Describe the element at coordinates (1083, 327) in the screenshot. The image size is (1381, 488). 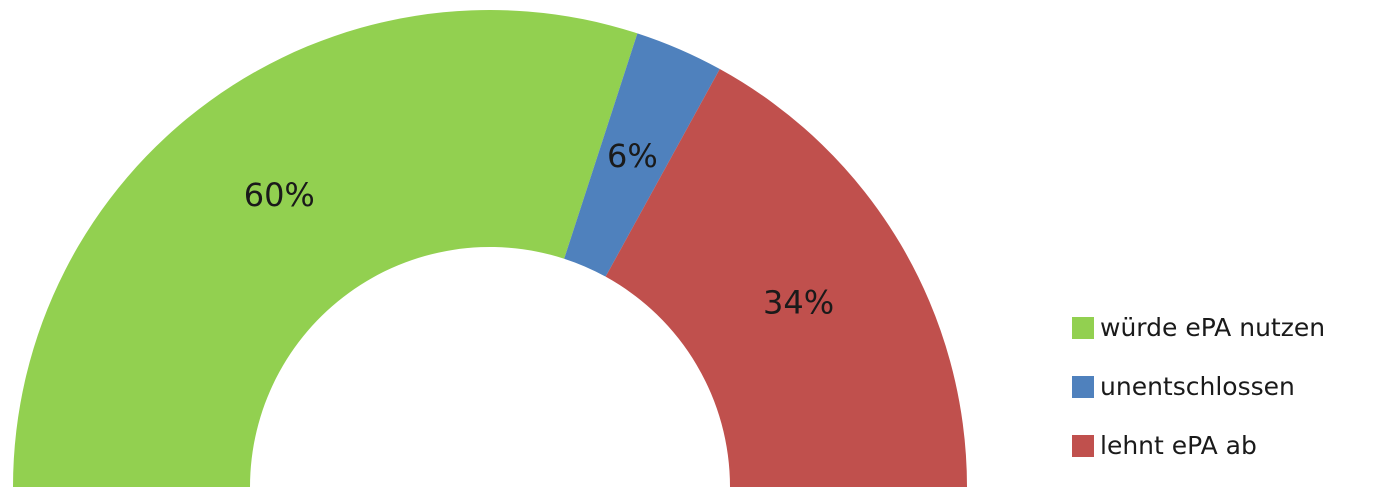
I see `legend-swatch-green` at that location.